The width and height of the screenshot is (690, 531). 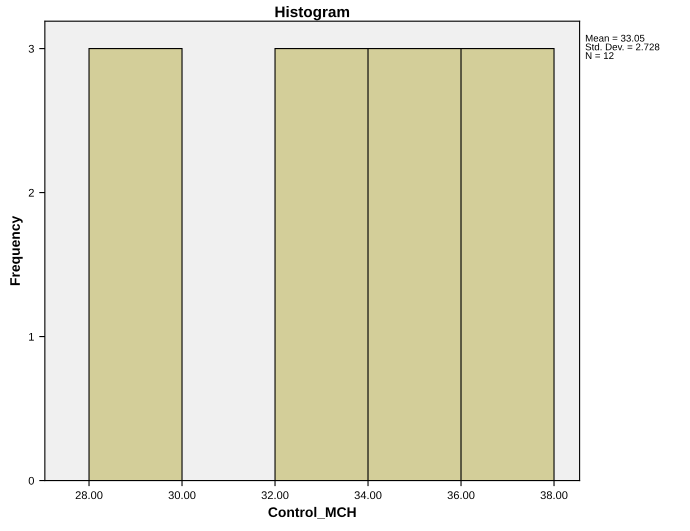 I want to click on x-tick-label: 36.00, so click(x=461, y=495).